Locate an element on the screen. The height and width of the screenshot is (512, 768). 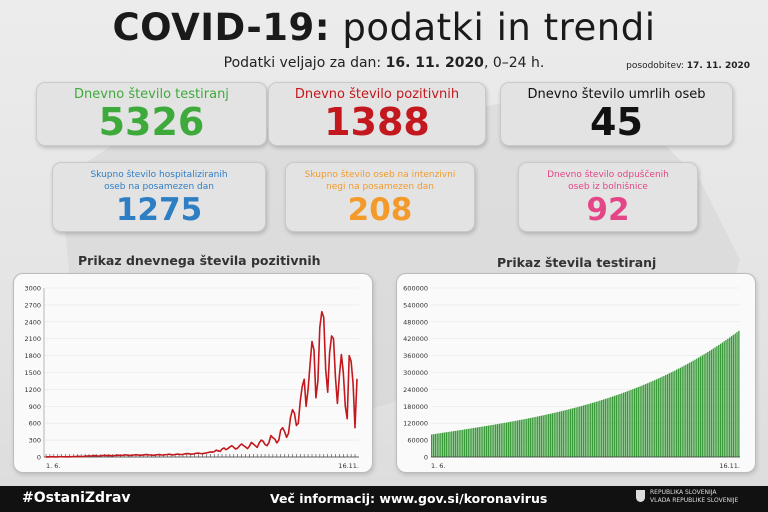
y-tick-label: 1200 is located at coordinates (32, 390).